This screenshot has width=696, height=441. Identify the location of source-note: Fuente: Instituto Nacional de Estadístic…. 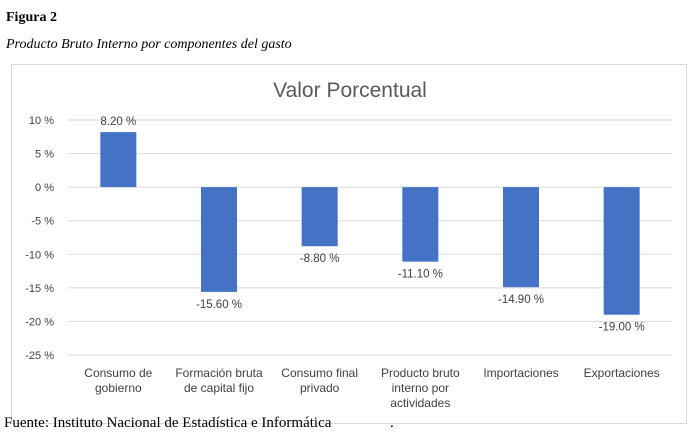
(168, 423).